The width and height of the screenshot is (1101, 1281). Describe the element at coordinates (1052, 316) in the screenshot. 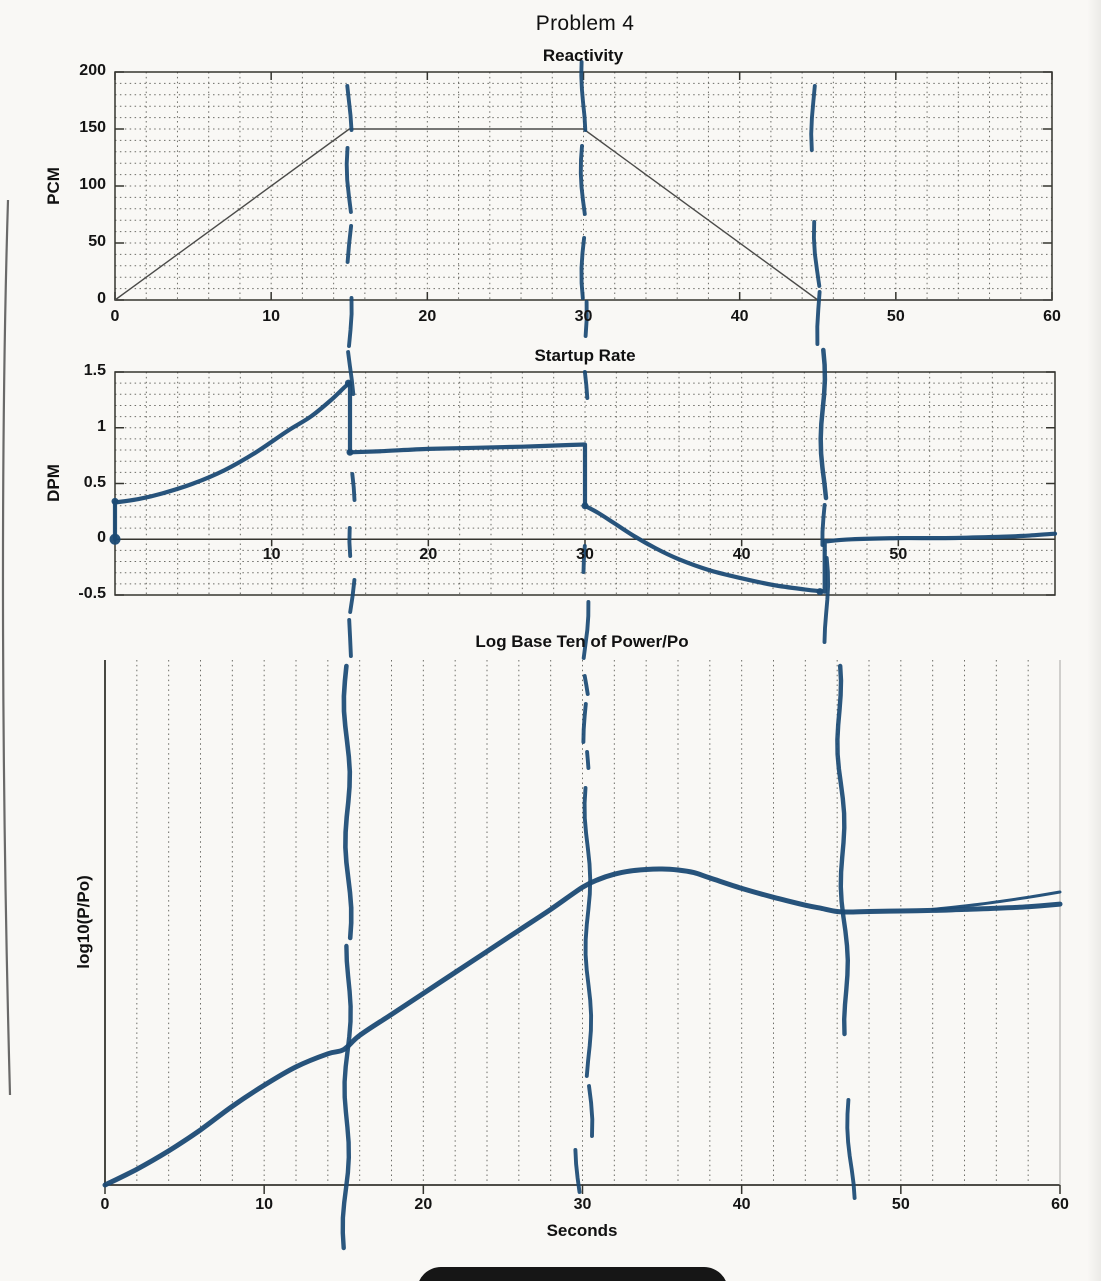

I see `chart1-x-tick-label: 60` at that location.